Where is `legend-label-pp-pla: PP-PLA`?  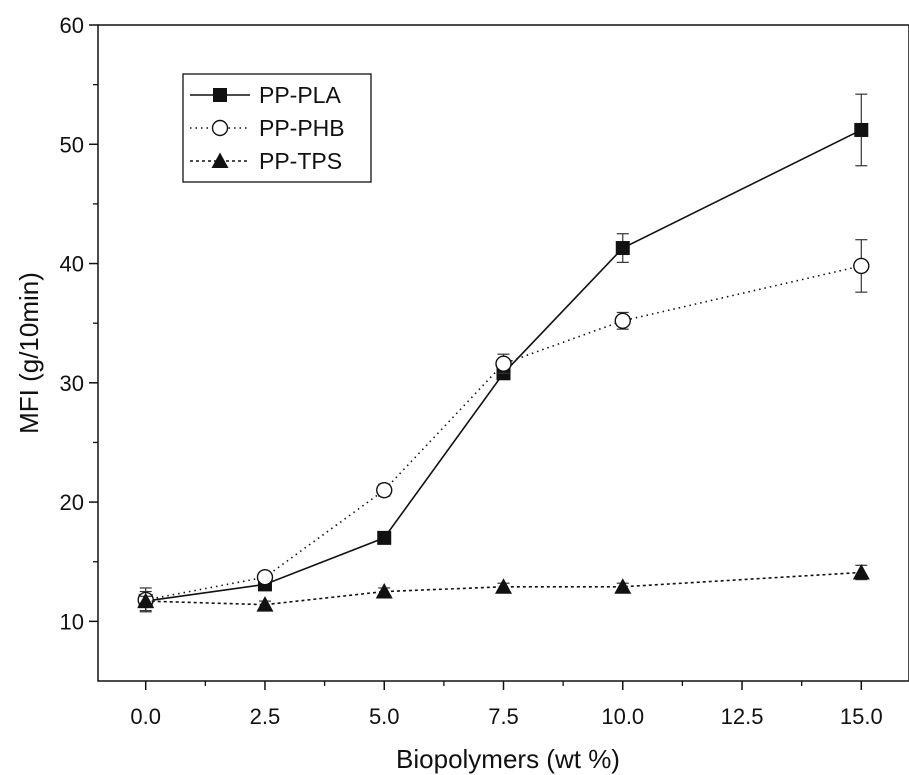 legend-label-pp-pla: PP-PLA is located at coordinates (300, 95).